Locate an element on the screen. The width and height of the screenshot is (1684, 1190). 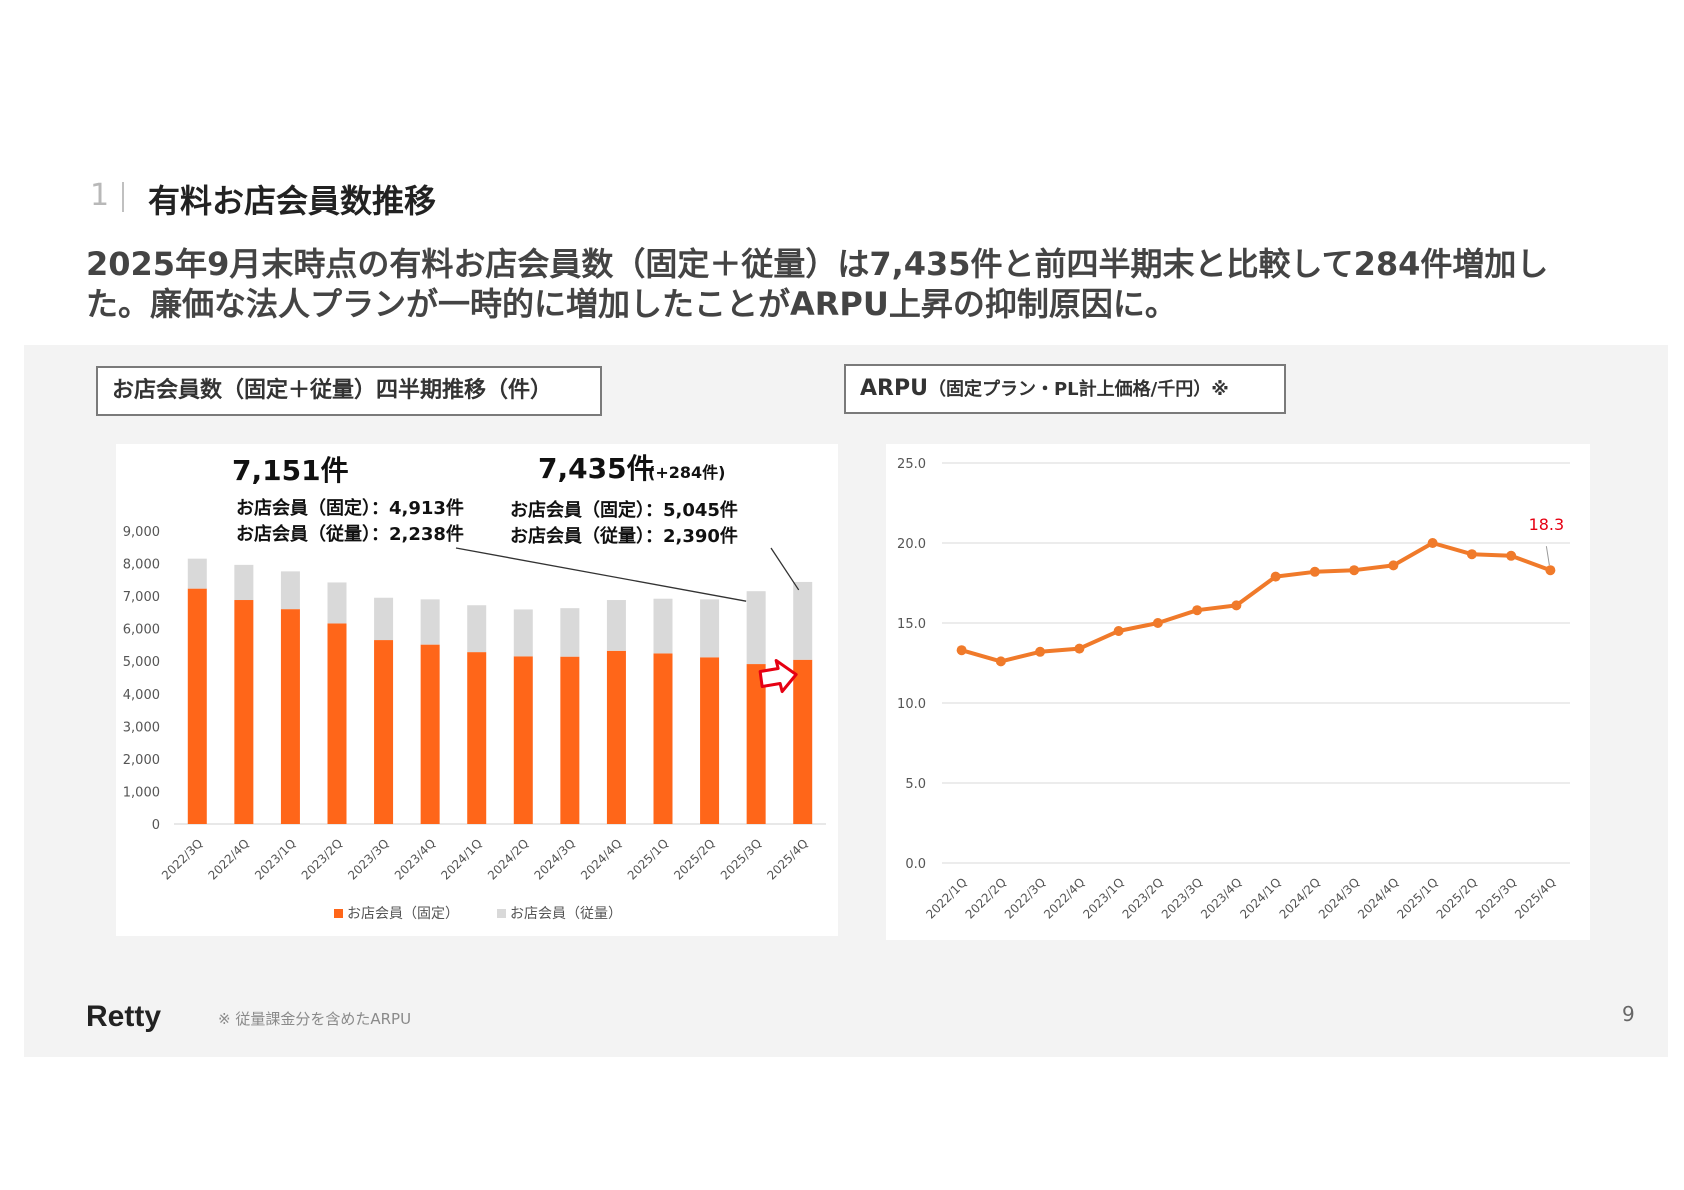
y-tick-label: 15.0 is located at coordinates (911, 624).